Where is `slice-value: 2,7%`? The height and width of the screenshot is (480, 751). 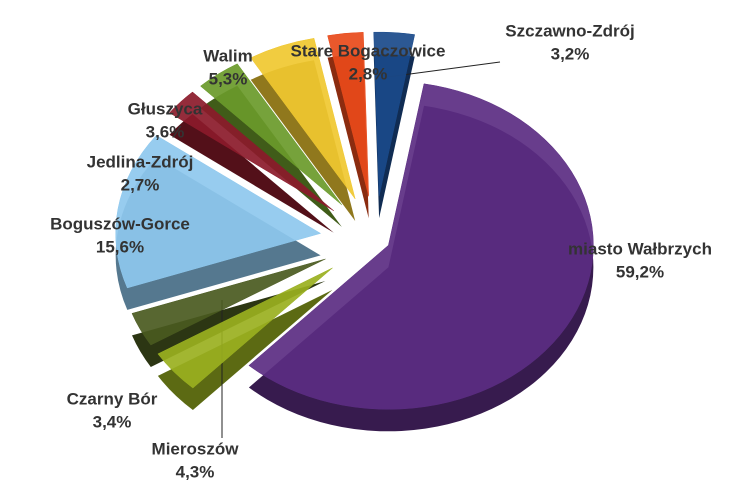 slice-value: 2,7% is located at coordinates (140, 184).